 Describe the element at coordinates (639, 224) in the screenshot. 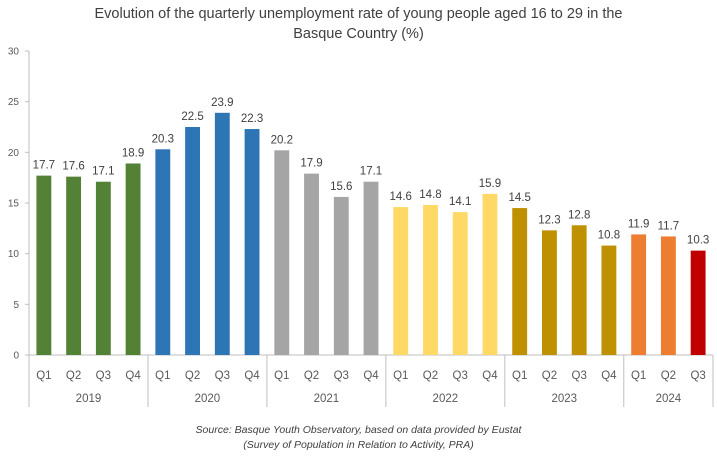

I see `data-label: 11.9` at that location.